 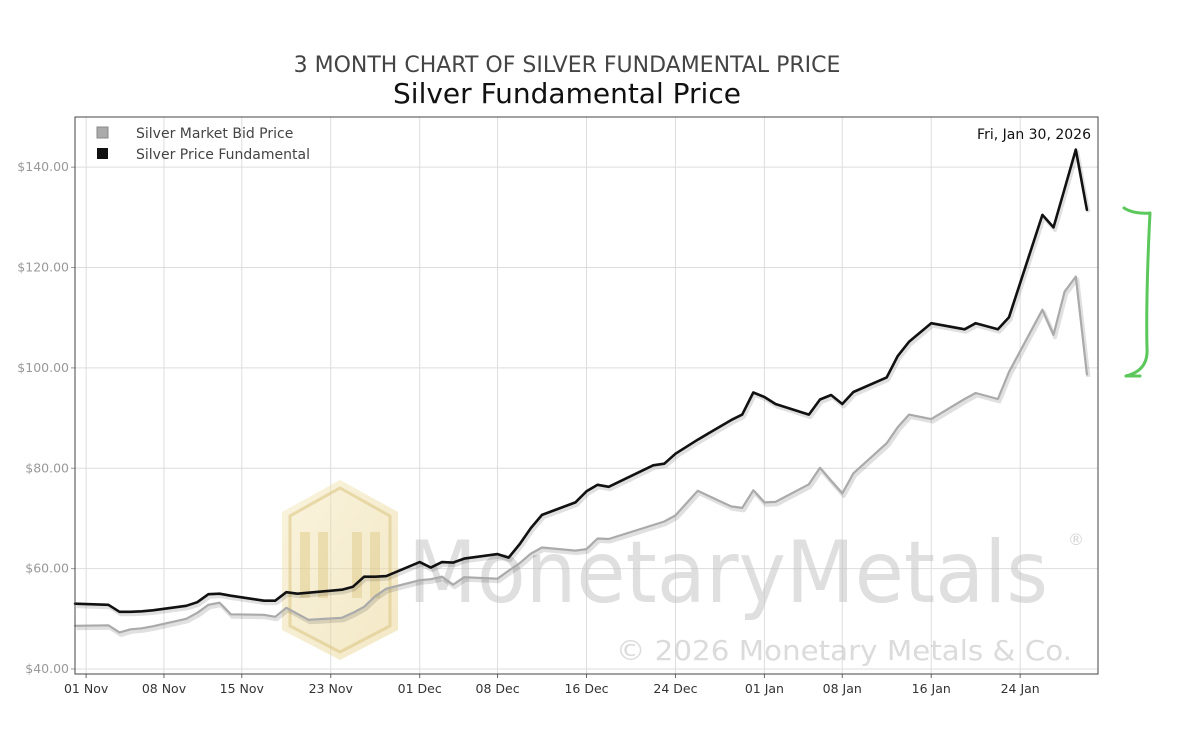 What do you see at coordinates (498, 688) in the screenshot?
I see `x-tick-label: 08 Dec` at bounding box center [498, 688].